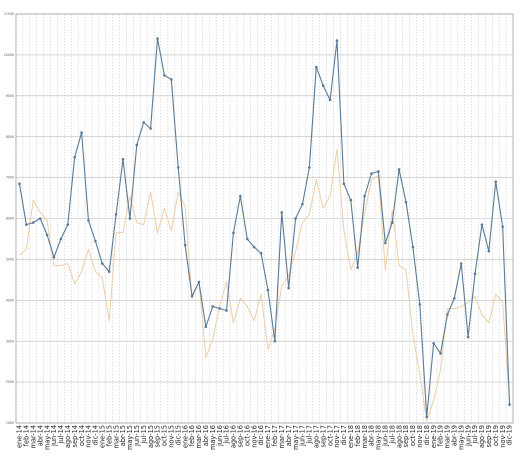 The height and width of the screenshot is (469, 530). What do you see at coordinates (40, 435) in the screenshot?
I see `x-tick-label: abr-14` at bounding box center [40, 435].